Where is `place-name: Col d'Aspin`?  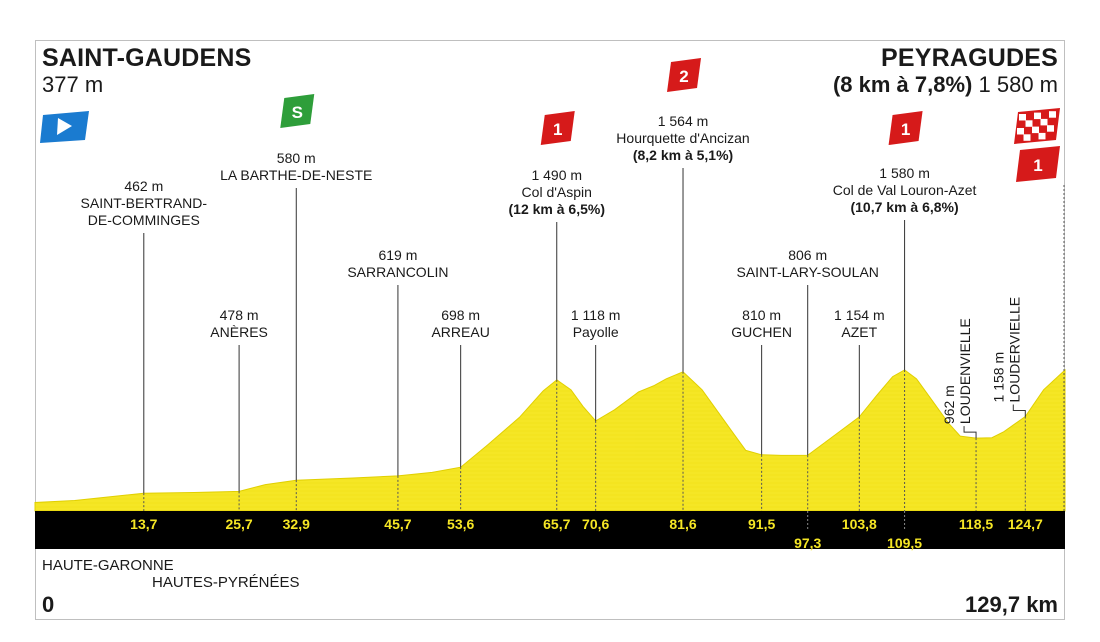
place-name: Col d'Aspin is located at coordinates (557, 192).